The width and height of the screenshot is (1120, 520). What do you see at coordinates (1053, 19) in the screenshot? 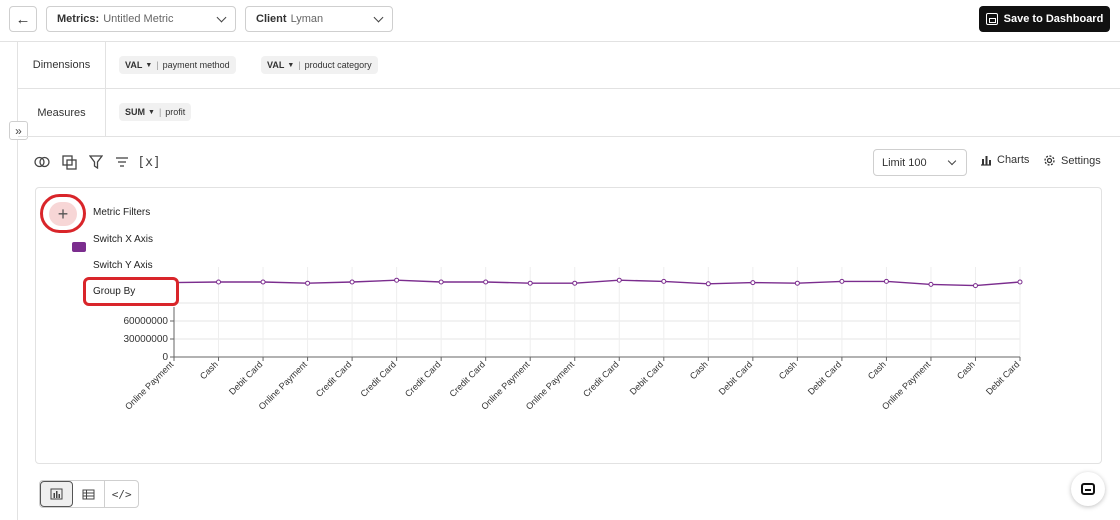
I see `save-button-label: Save to Dashboard` at bounding box center [1053, 19].